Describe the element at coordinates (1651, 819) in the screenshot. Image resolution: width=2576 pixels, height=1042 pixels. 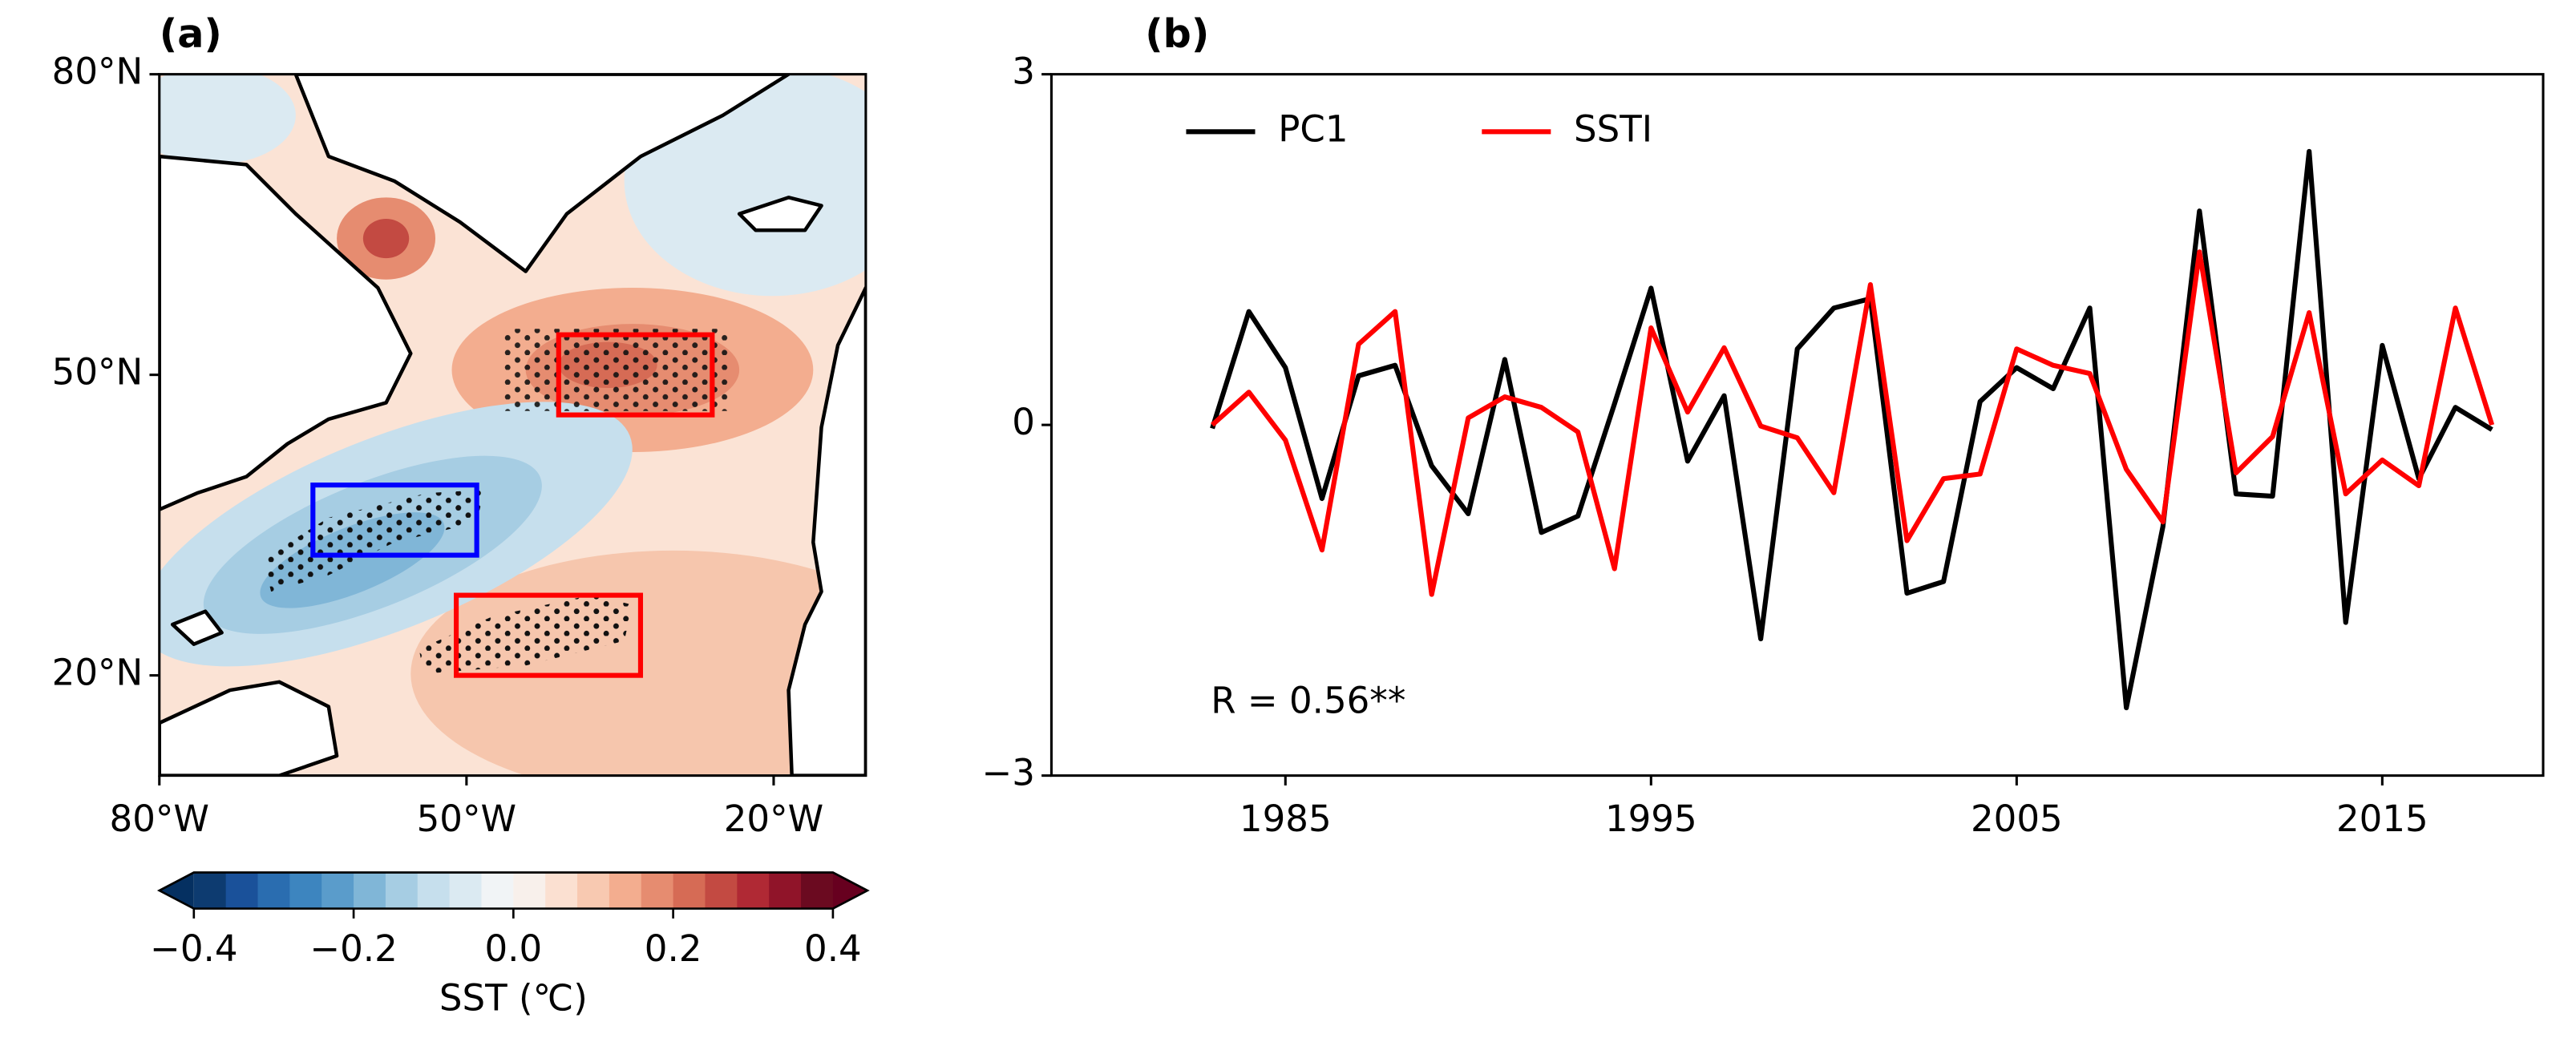
I see `x-tick-label: 1995` at that location.